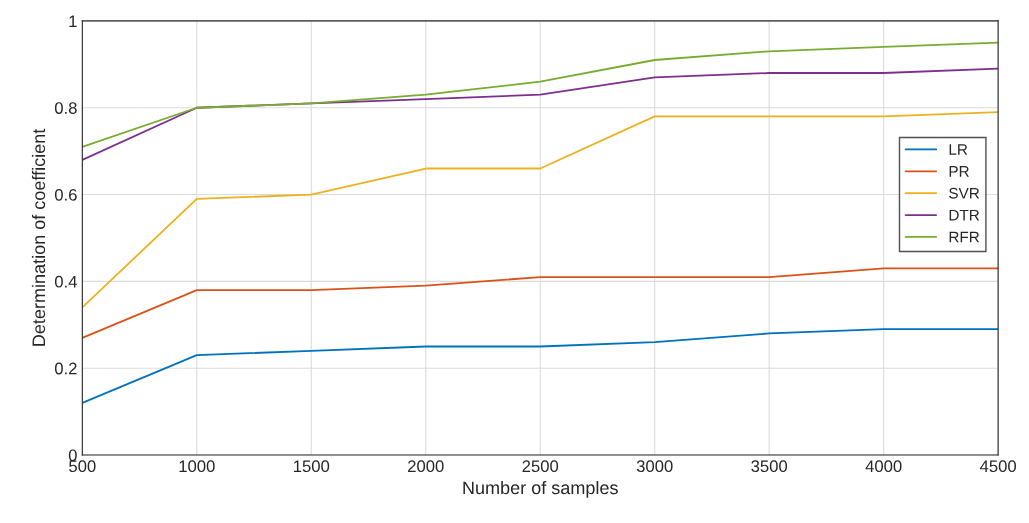  What do you see at coordinates (964, 237) in the screenshot?
I see `legend-label: RFR` at bounding box center [964, 237].